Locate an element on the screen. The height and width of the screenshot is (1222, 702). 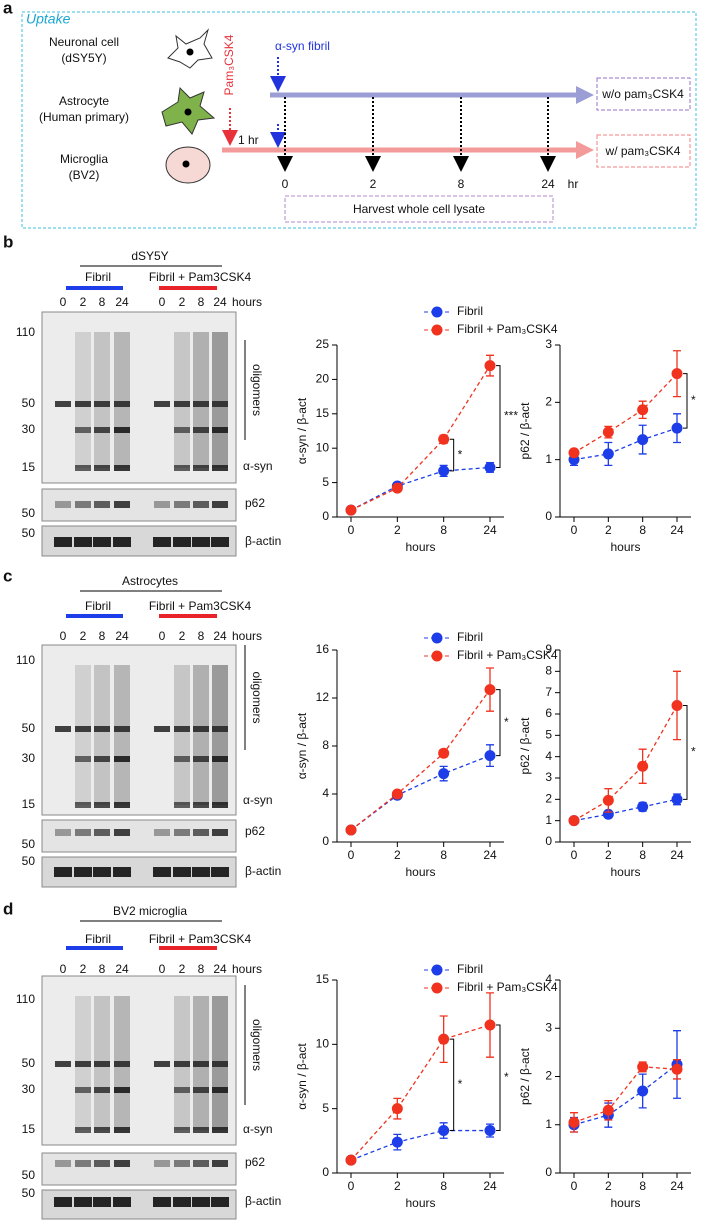
y-tick-label: 15 is located at coordinates (323, 413).